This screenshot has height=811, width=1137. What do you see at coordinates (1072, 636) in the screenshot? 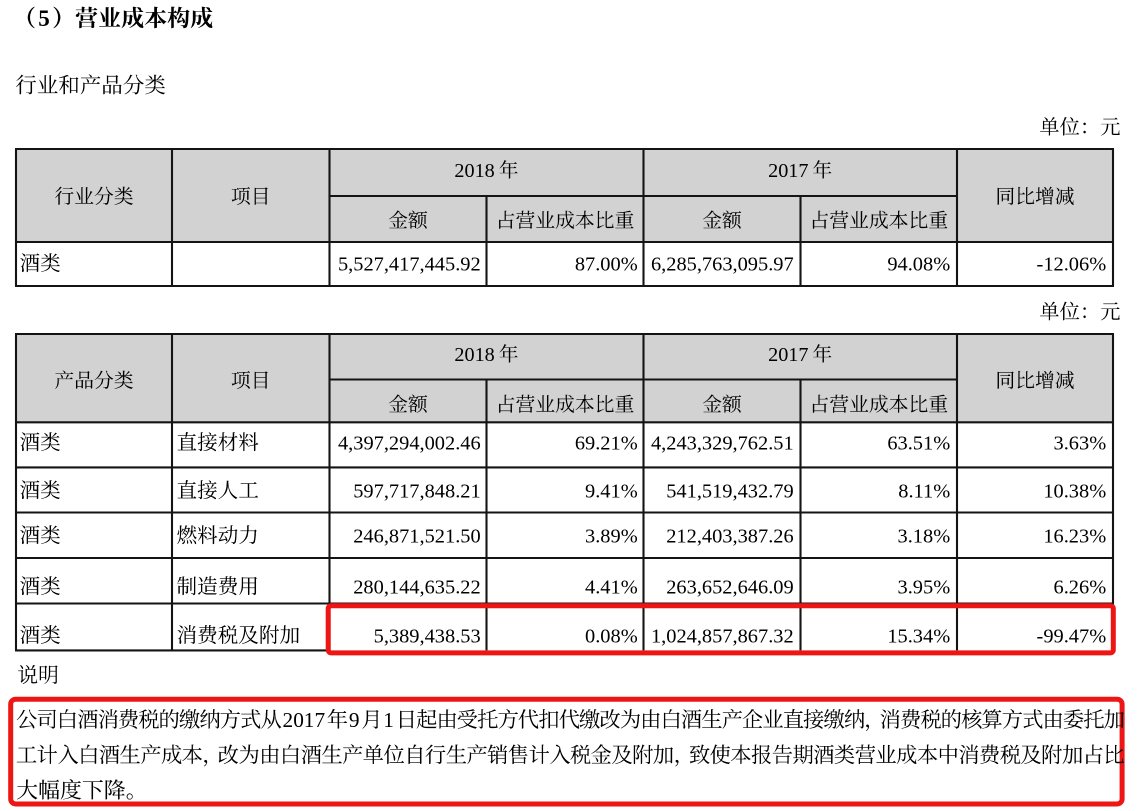
I see `svg-text: -99.47%` at bounding box center [1072, 636].